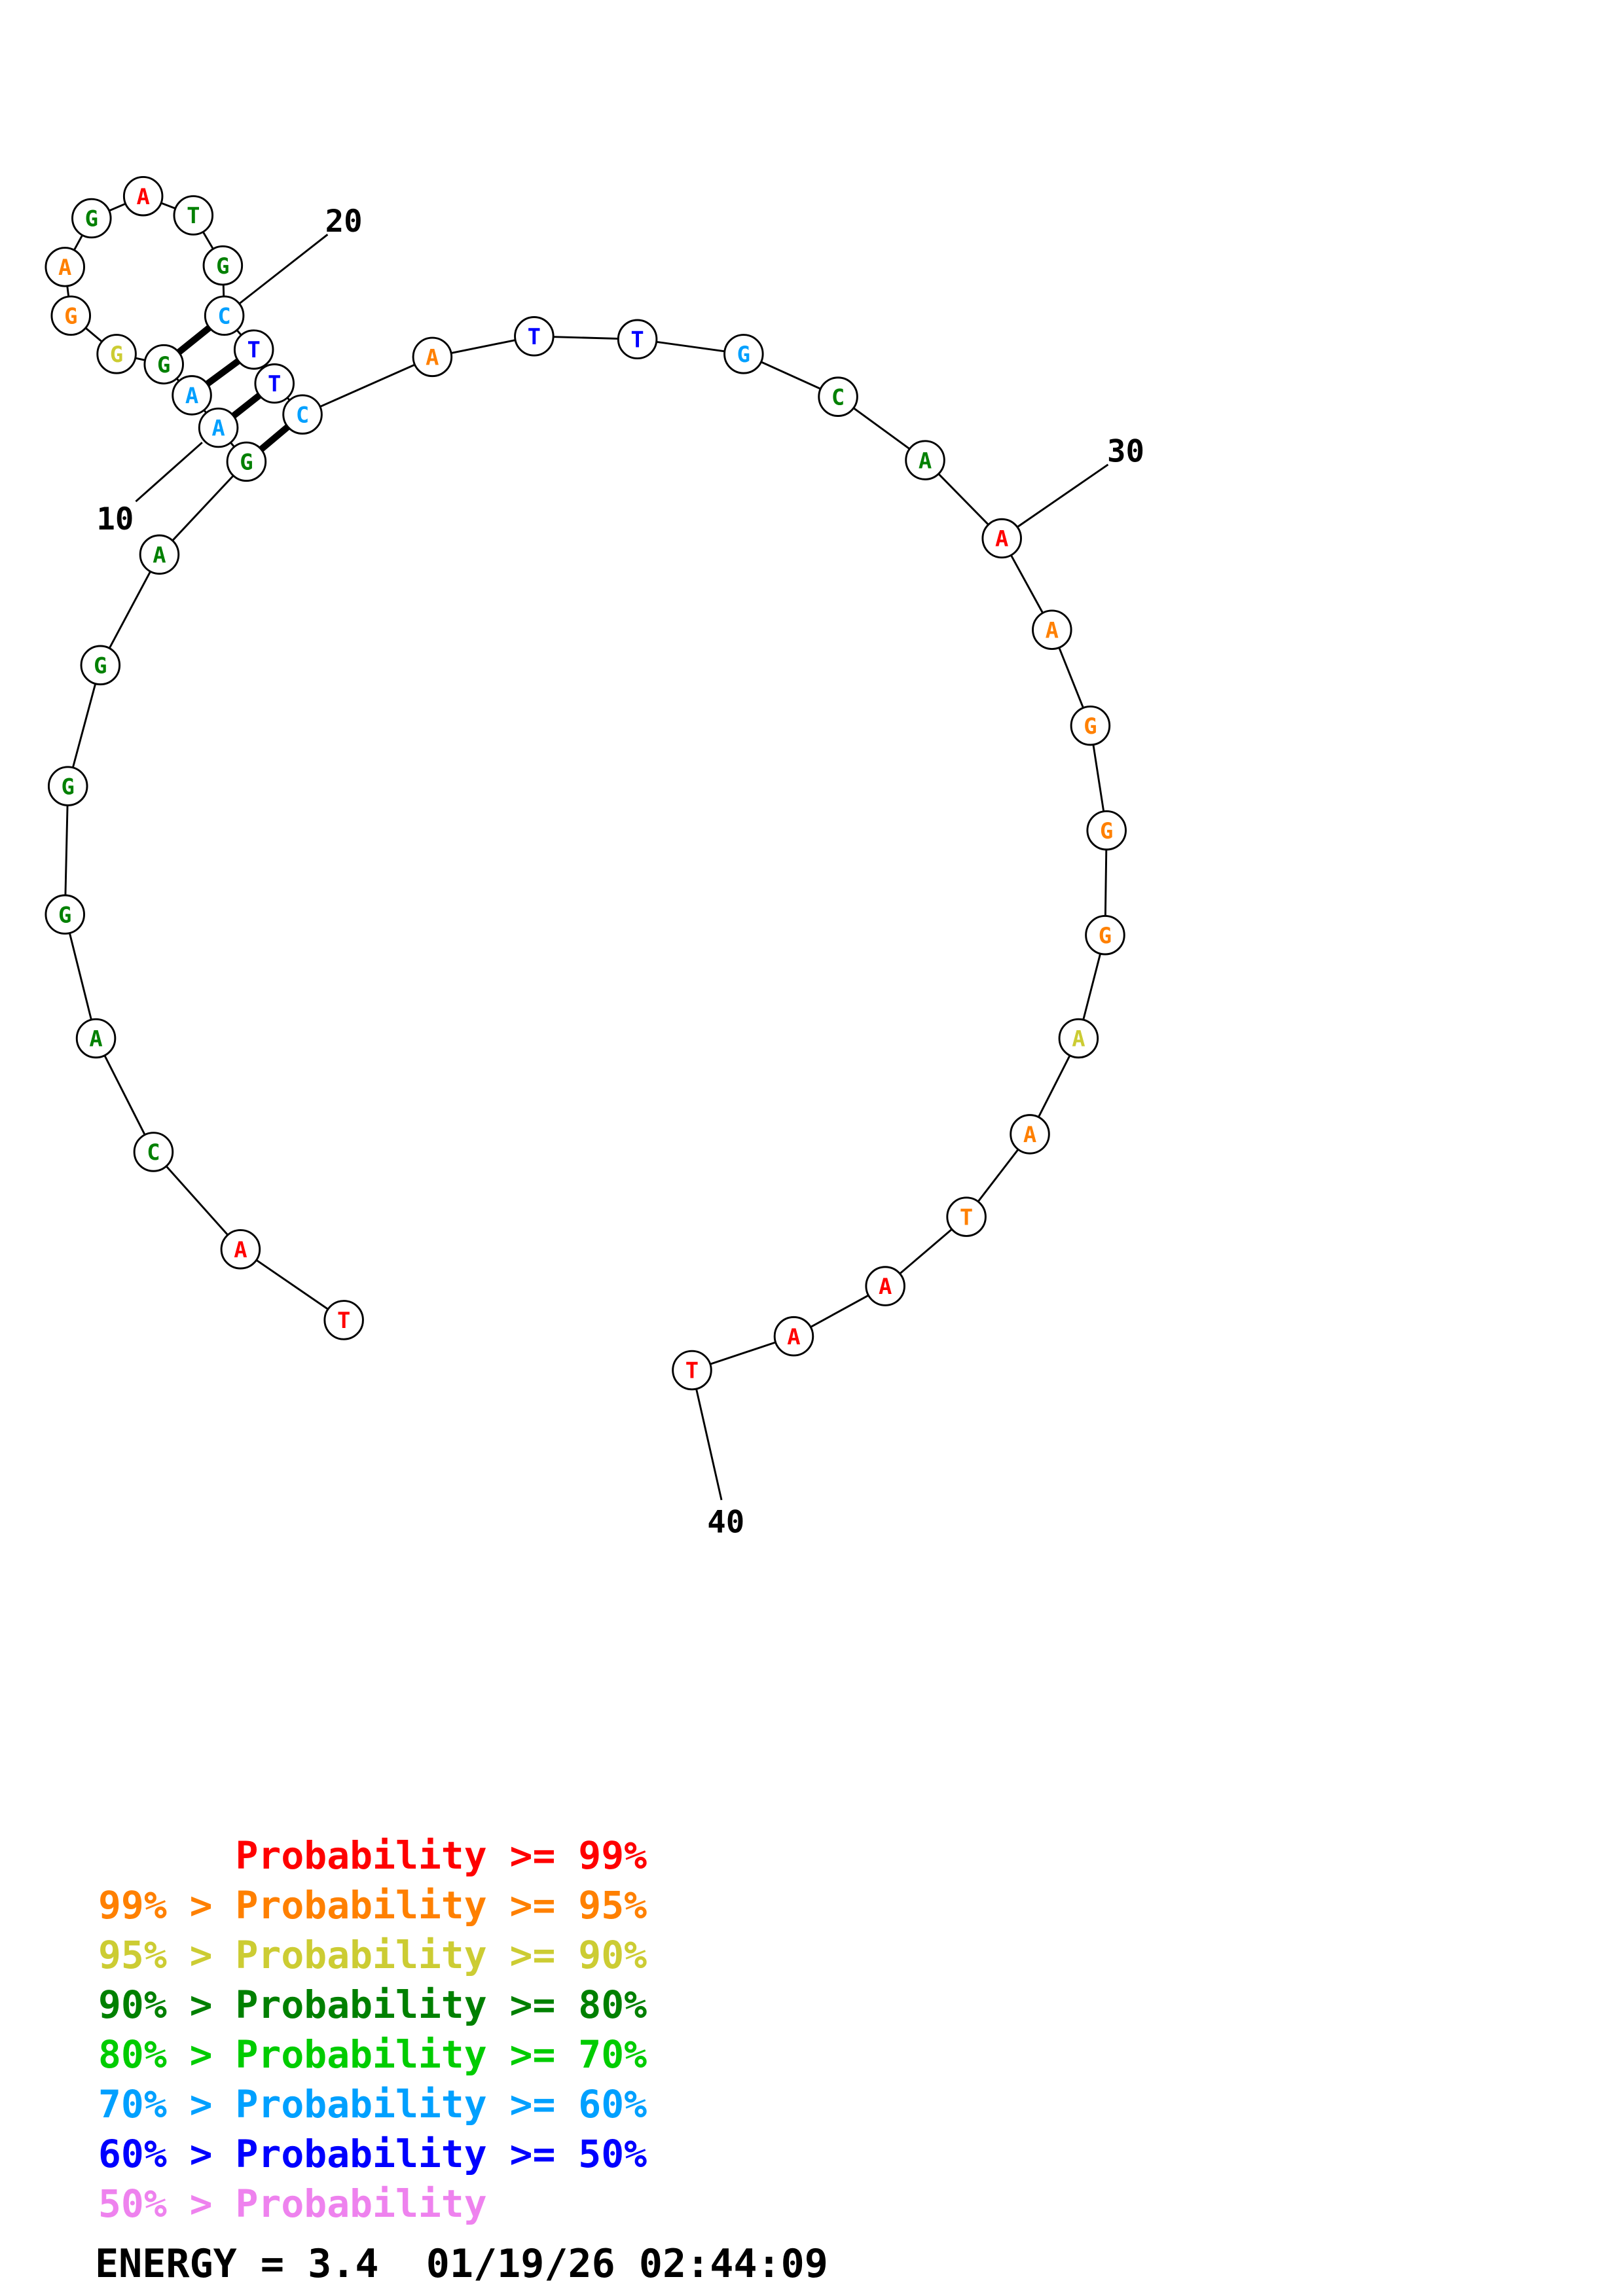 This screenshot has height=2296, width=1623. I want to click on base-letter-18: T, so click(193, 216).